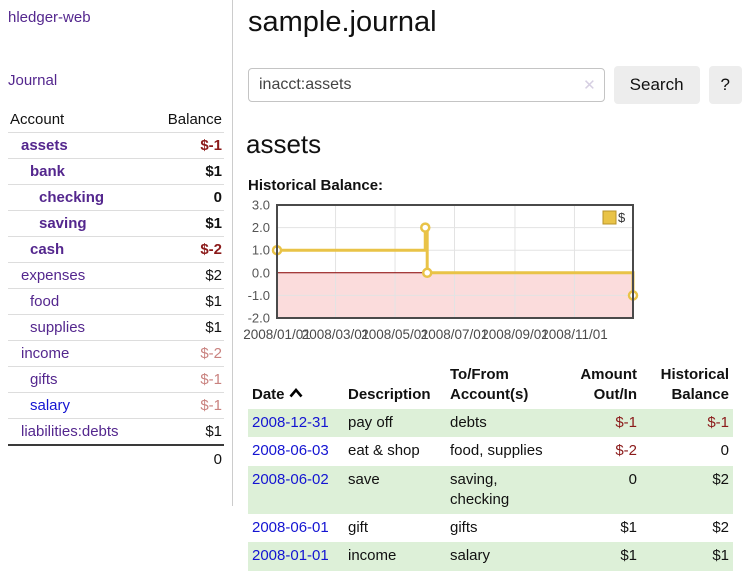 This screenshot has height=582, width=742. Describe the element at coordinates (259, 295) in the screenshot. I see `svg-text: -1.0` at that location.